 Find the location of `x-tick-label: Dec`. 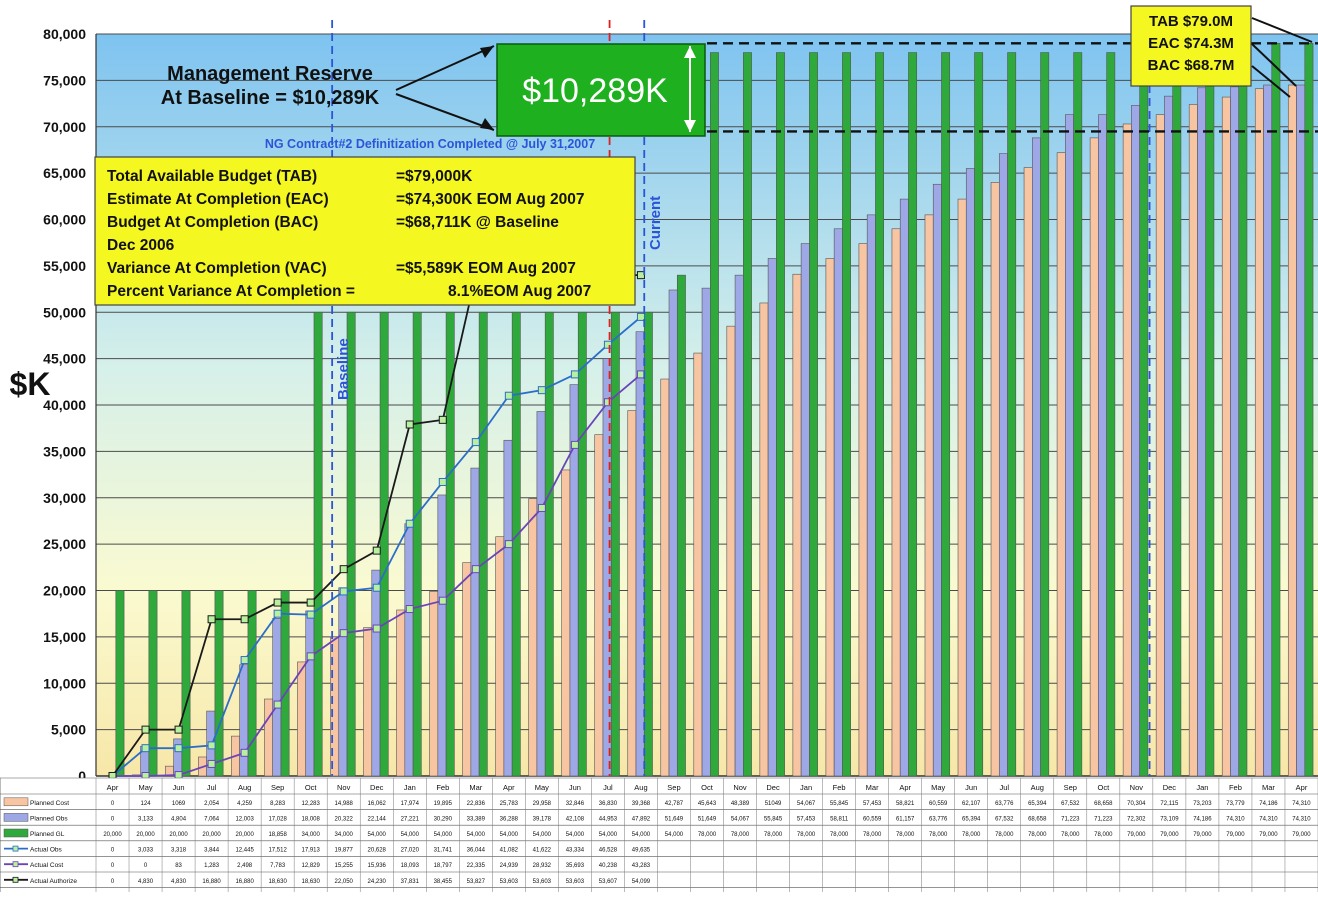

x-tick-label: Dec is located at coordinates (1170, 787).